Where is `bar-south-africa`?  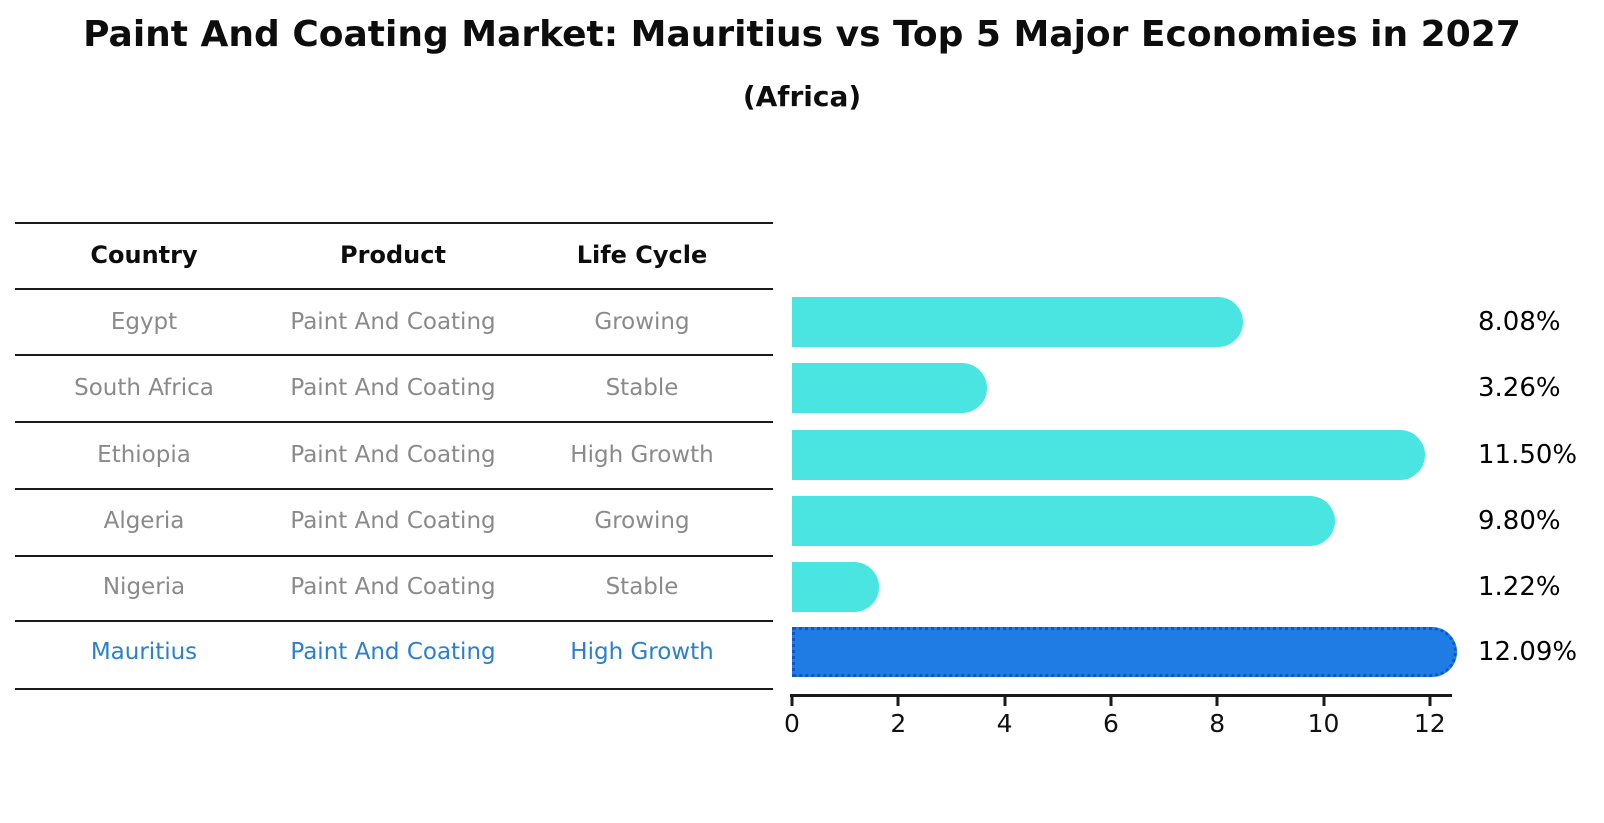 bar-south-africa is located at coordinates (890, 388).